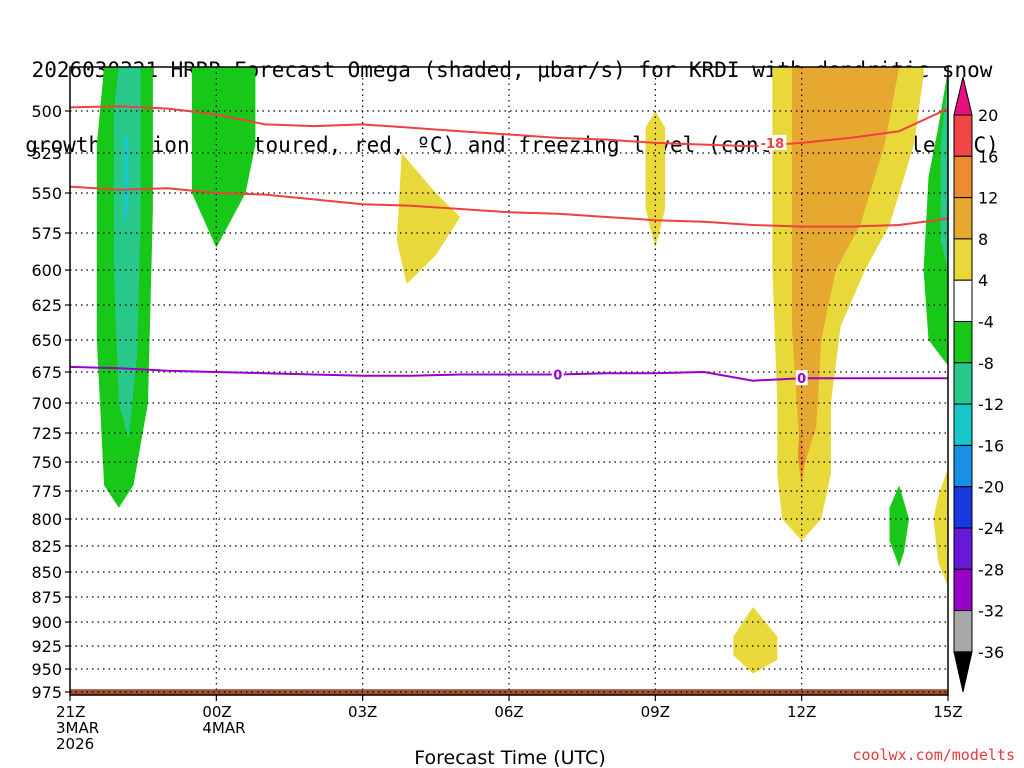  I want to click on x-tick-label-3-1: 4MAR, so click(223, 728).